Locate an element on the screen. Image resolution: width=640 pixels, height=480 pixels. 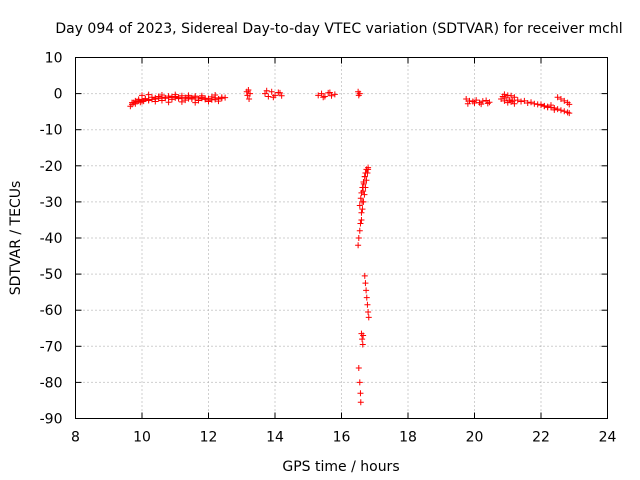
y-tick-labels: 10 0 -10 -20 -30 -40 -50 -60 -70 -80 -90 is located at coordinates (51, 239).